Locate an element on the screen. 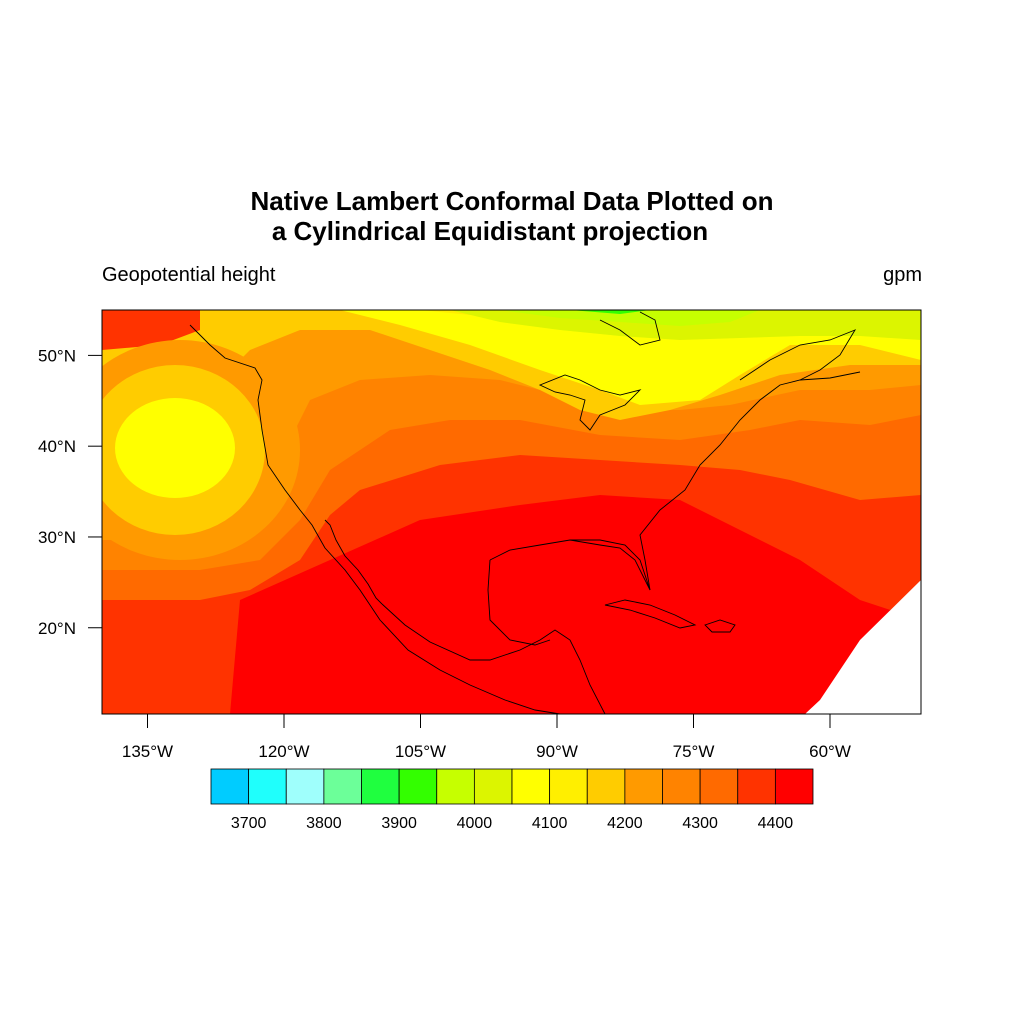 This screenshot has width=1024, height=1024. mexico-gulf-shore is located at coordinates (519, 602).